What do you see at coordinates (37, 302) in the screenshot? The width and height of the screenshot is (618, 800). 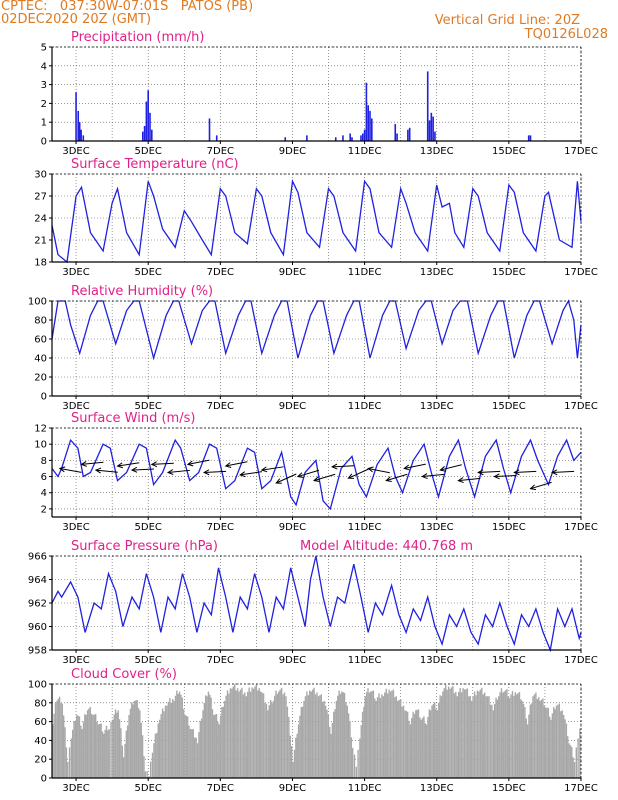 I see `y-tick-label: 100` at bounding box center [37, 302].